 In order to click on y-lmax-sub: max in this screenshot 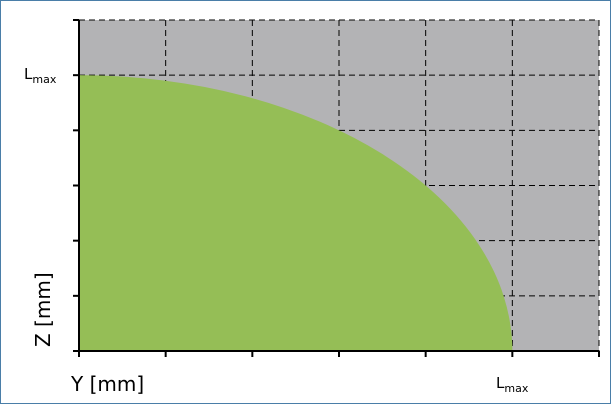, I will do `click(44, 79)`.